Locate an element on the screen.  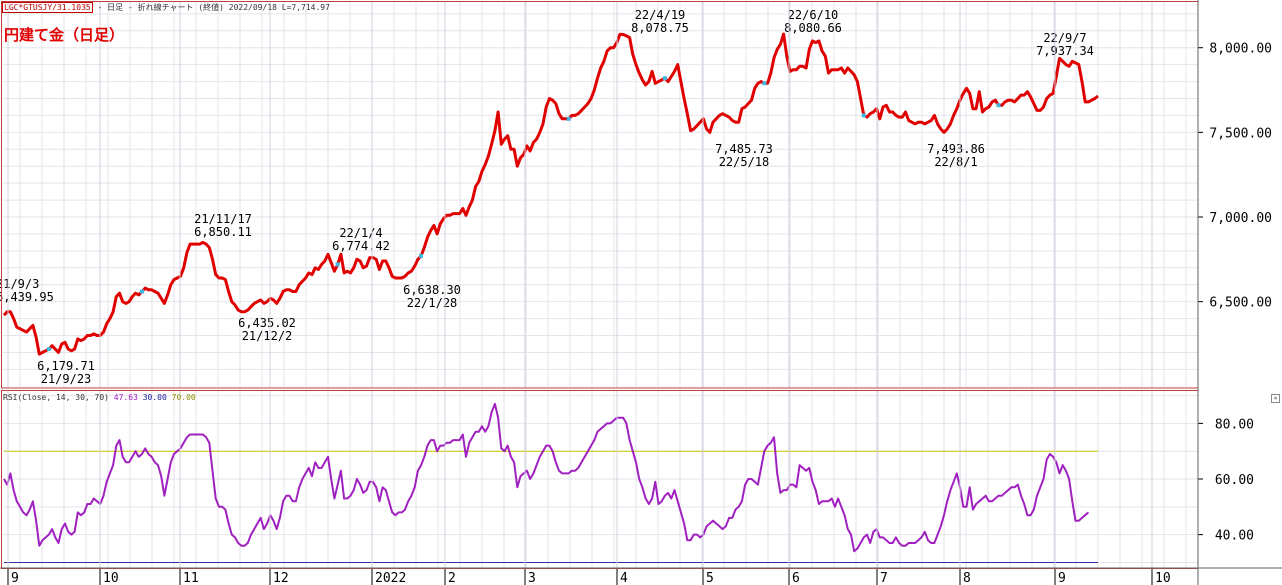
rsi-header: RSI(Close, 14, 30, 70) 47.63 30.00 70.00 is located at coordinates (99, 397).